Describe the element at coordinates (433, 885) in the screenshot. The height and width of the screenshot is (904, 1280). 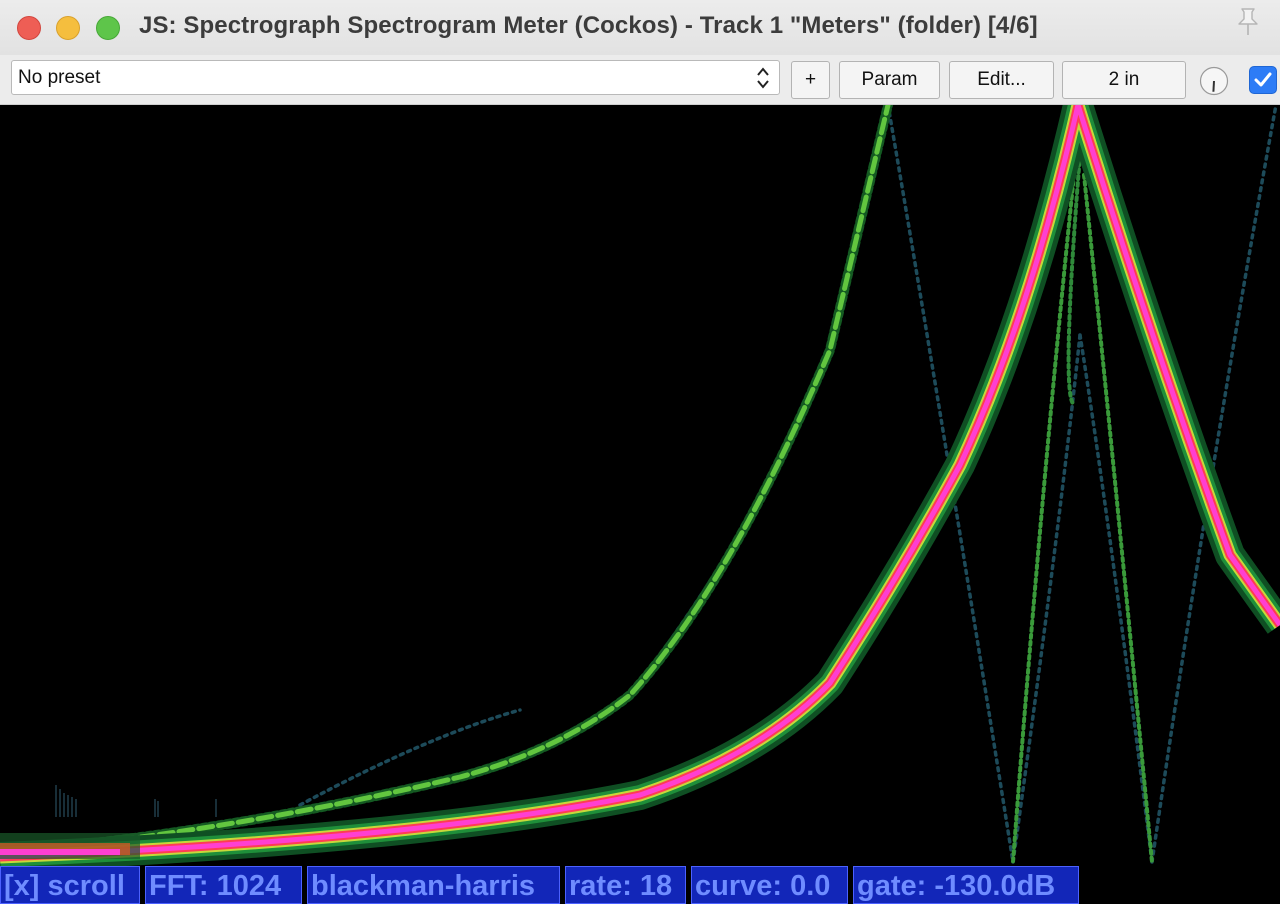
I see `window-function-selector: blackman-harris` at that location.